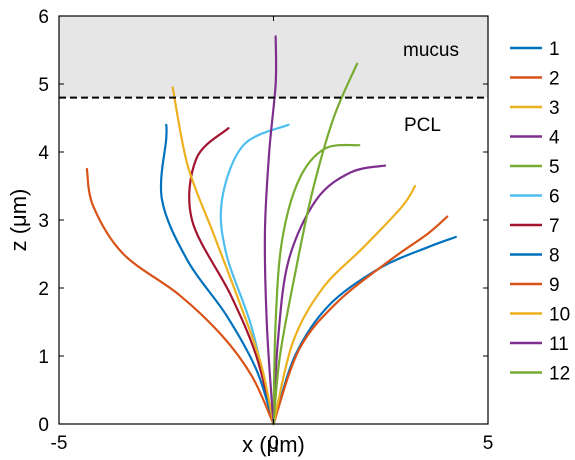 The height and width of the screenshot is (460, 575). Describe the element at coordinates (422, 125) in the screenshot. I see `pcl-label: PCL` at that location.